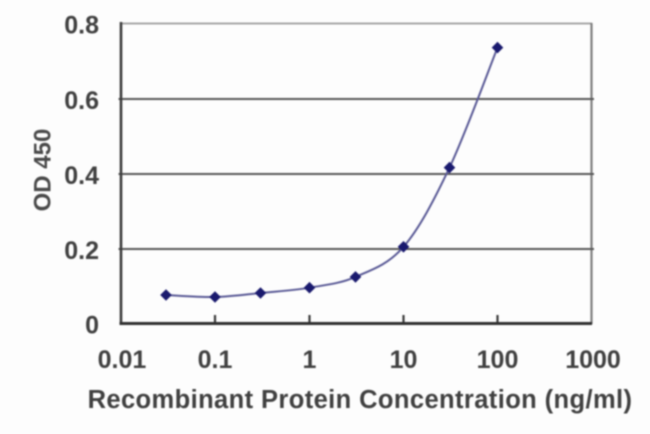  I want to click on svg-text: 0.1, so click(215, 360).